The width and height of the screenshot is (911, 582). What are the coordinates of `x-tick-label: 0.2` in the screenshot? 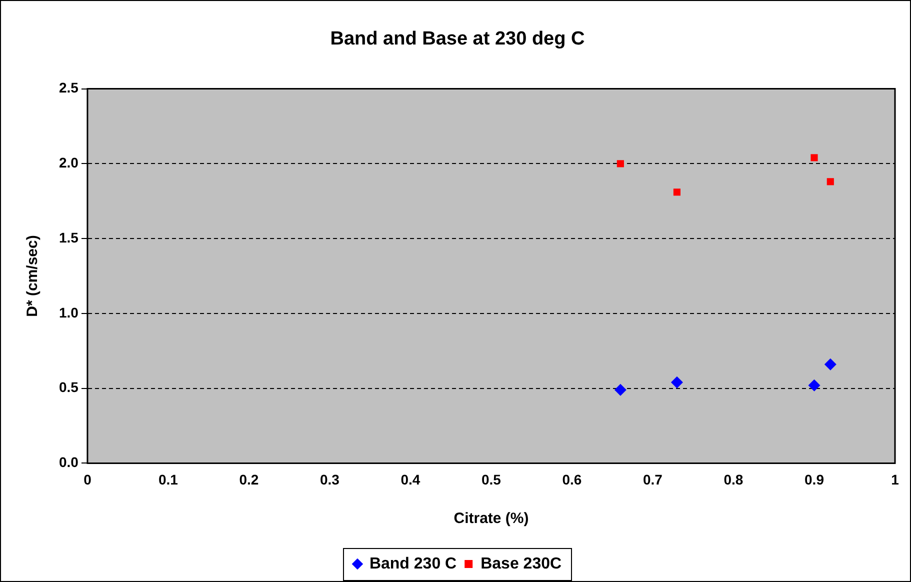 It's located at (249, 479).